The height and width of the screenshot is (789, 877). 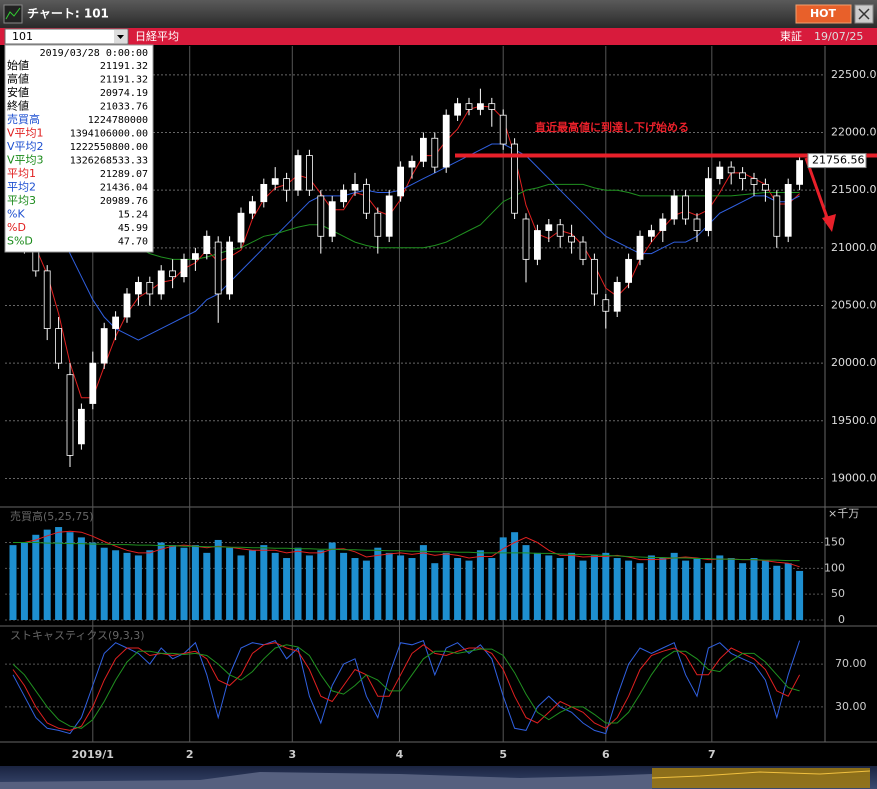 What do you see at coordinates (18, 92) in the screenshot?
I see `info-label: 安値` at bounding box center [18, 92].